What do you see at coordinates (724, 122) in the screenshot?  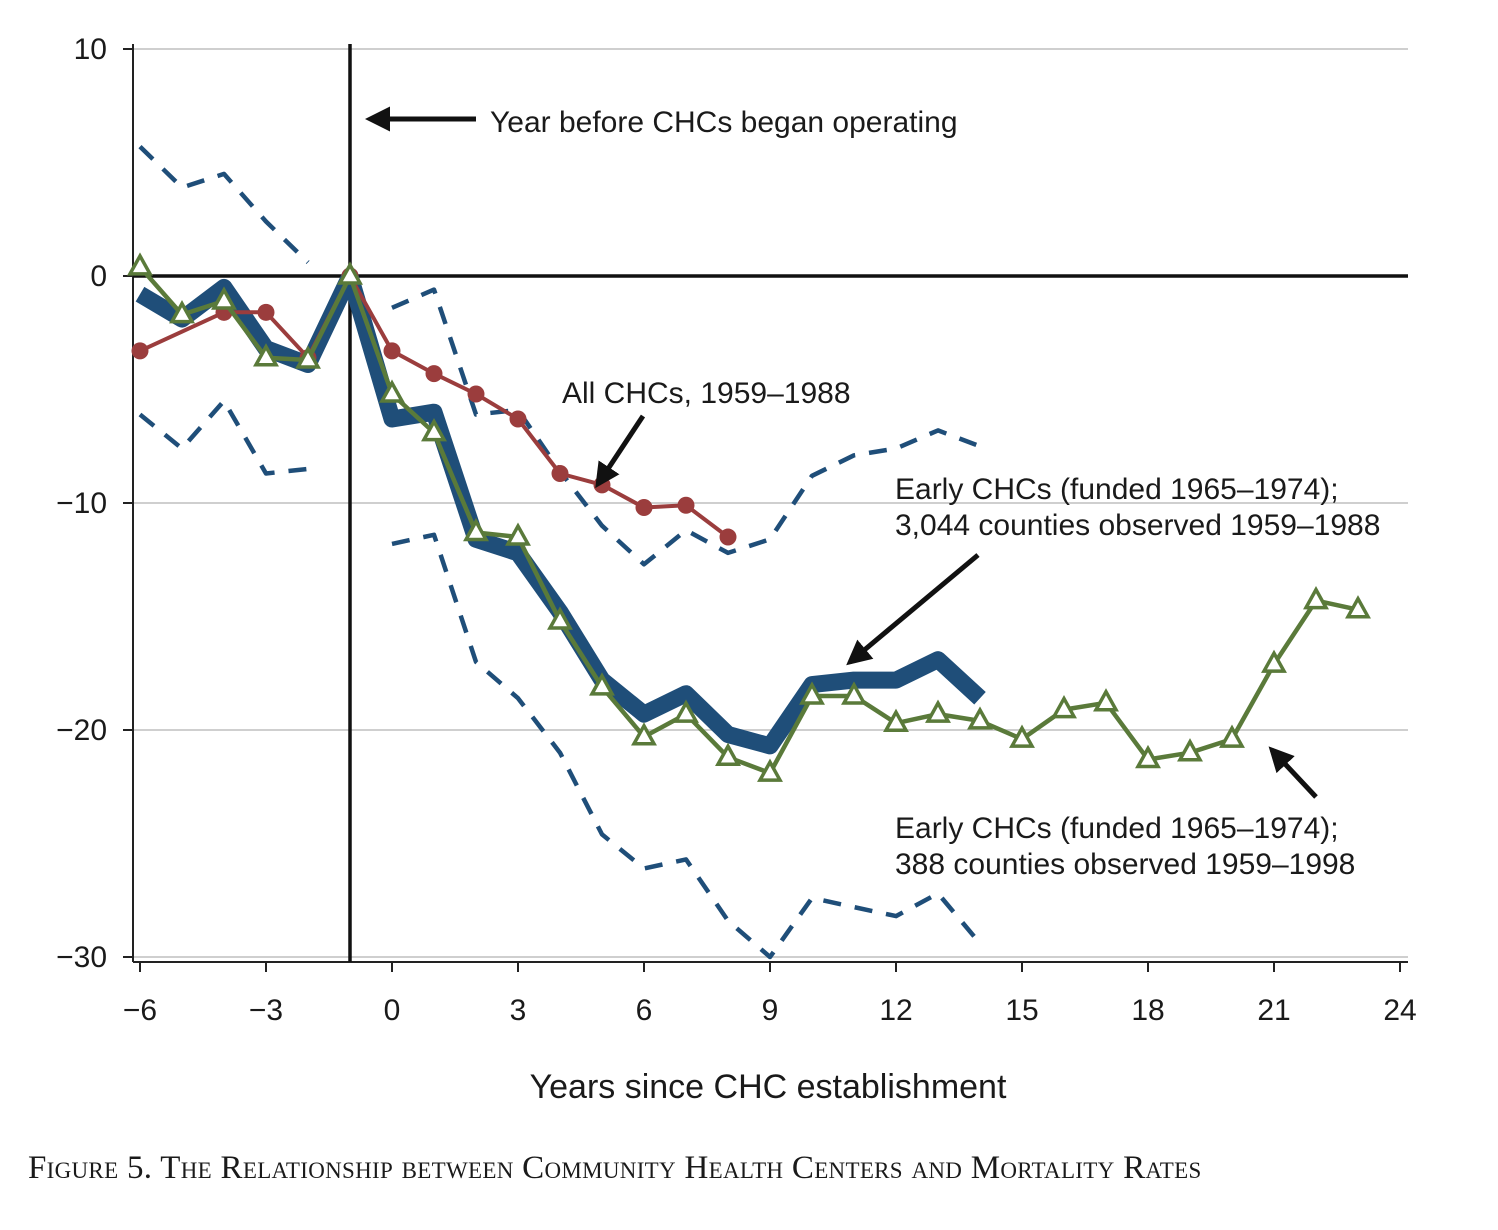 I see `annotation-text: Year before CHCs began operating` at bounding box center [724, 122].